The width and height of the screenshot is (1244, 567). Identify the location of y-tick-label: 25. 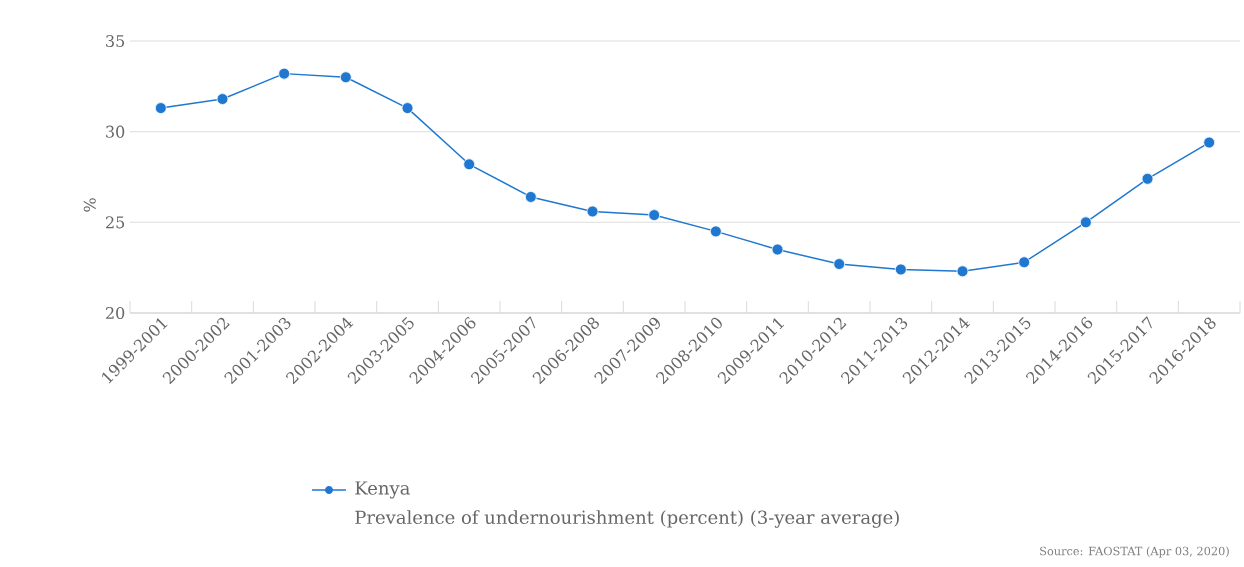
(115, 222).